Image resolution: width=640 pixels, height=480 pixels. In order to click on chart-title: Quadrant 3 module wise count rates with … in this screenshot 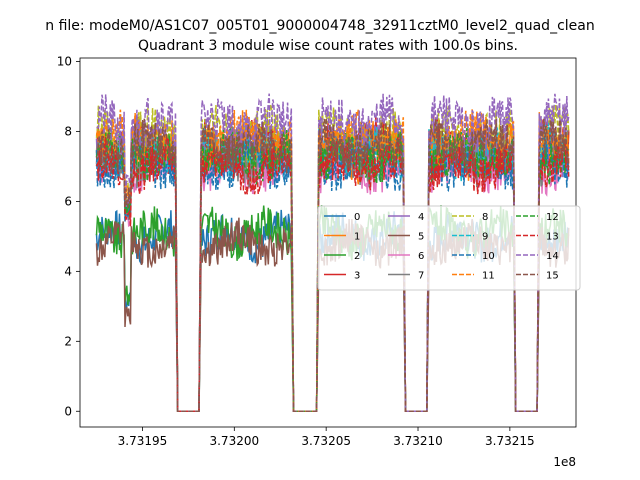, I will do `click(328, 46)`.